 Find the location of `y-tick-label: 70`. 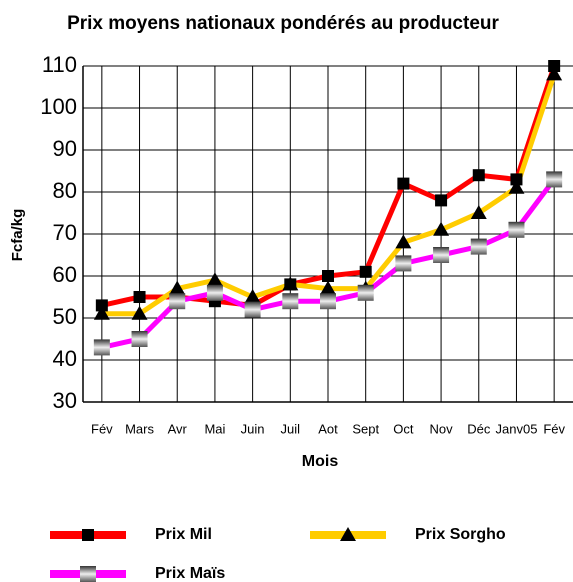

y-tick-label: 70 is located at coordinates (65, 232).